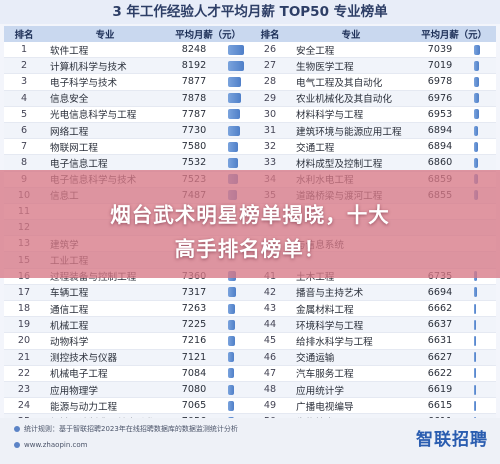  What do you see at coordinates (194, 357) in the screenshot?
I see `salary-cell: 7121` at bounding box center [194, 357].